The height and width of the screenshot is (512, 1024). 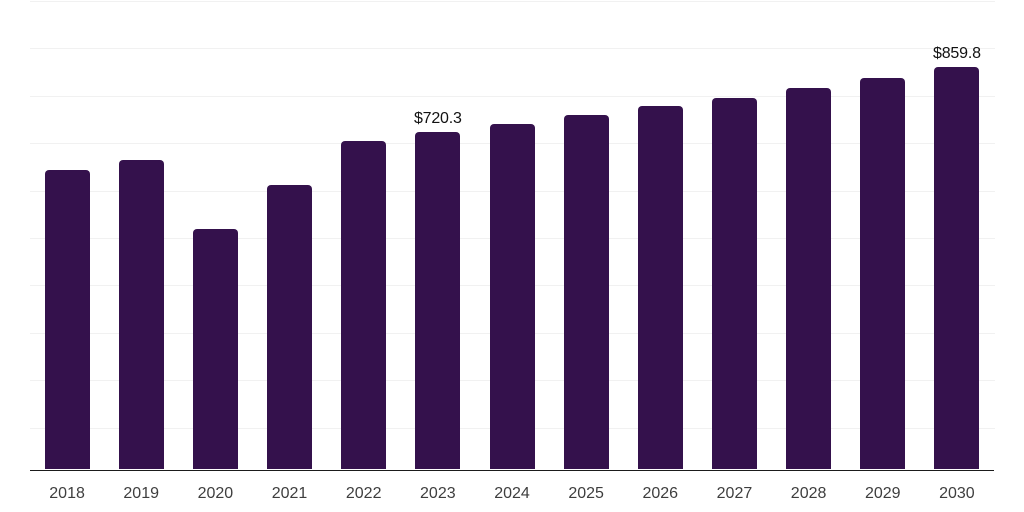 I want to click on x-tick-2019: 2019, so click(x=141, y=493).